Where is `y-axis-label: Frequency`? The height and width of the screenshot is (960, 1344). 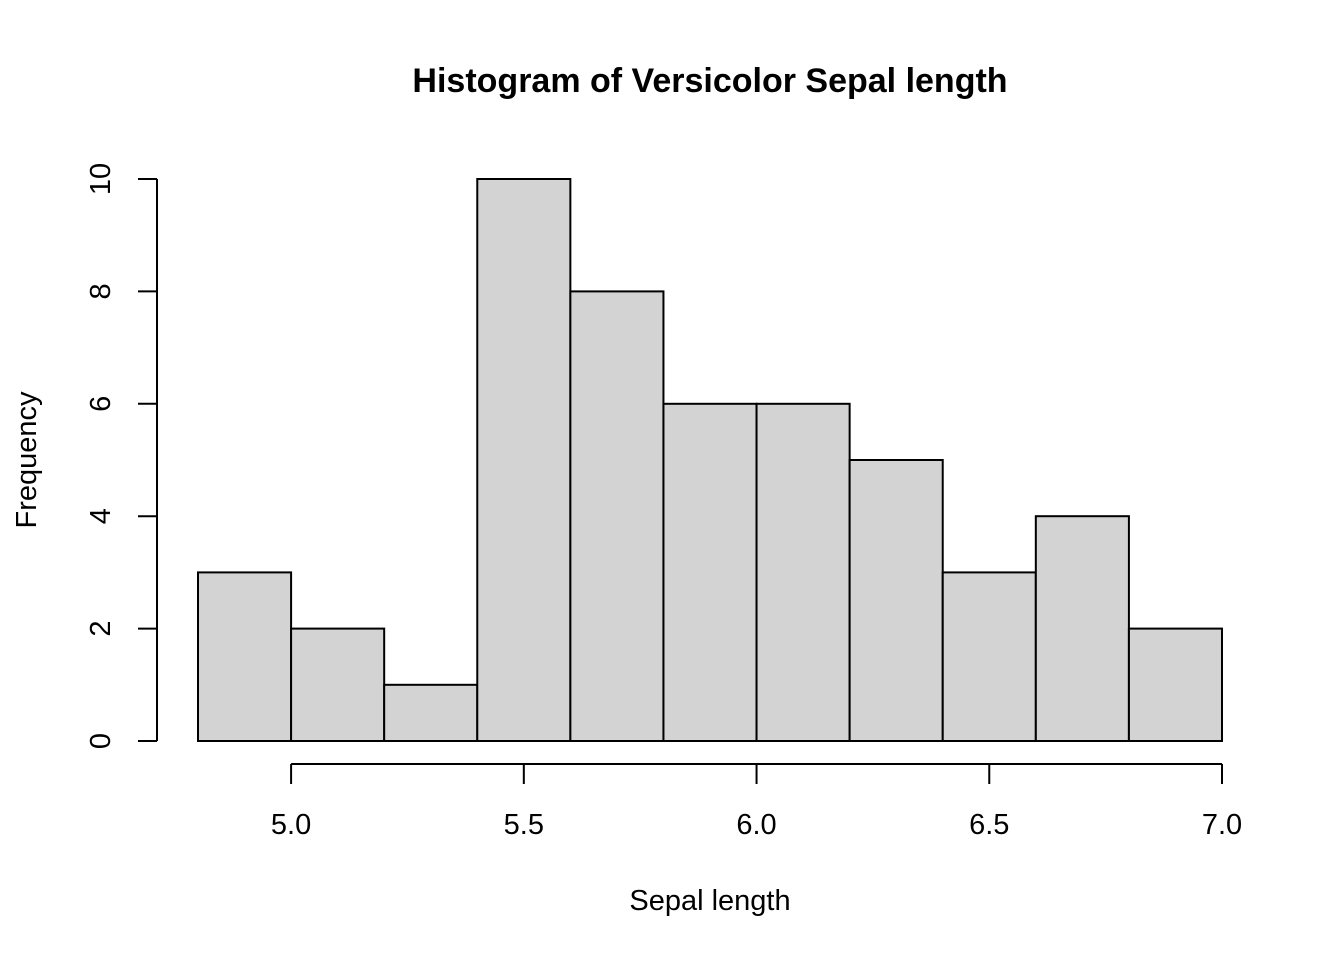 y-axis-label: Frequency is located at coordinates (27, 460).